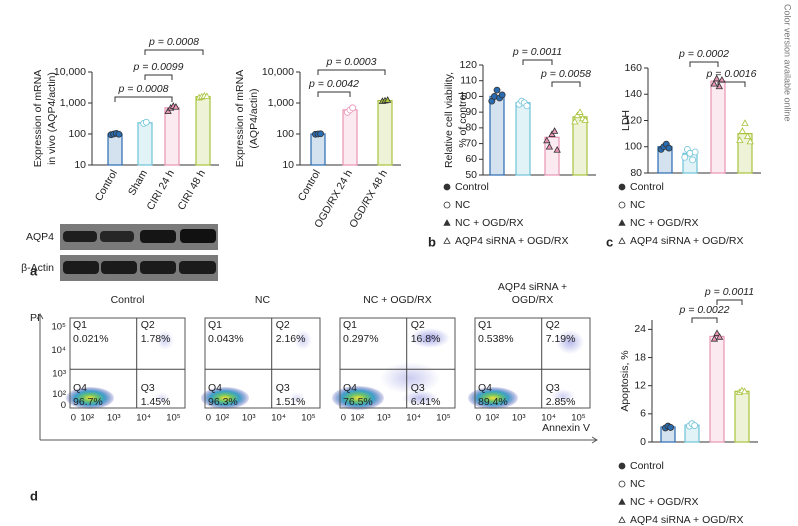  I want to click on y-tick-label: 24, so click(640, 329).